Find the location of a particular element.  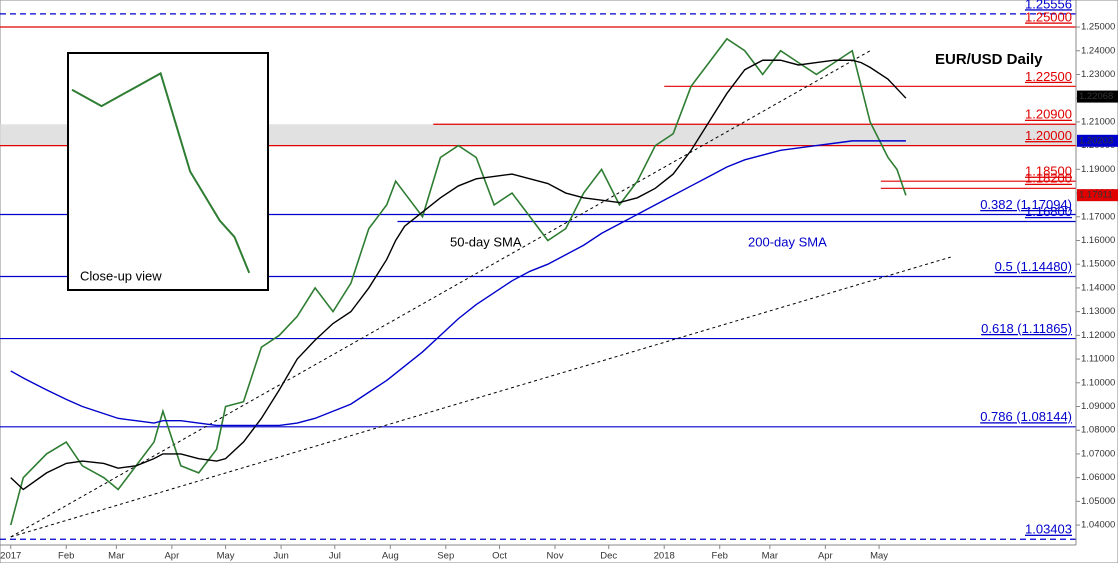

level-label: 1.20900 is located at coordinates (1048, 114).